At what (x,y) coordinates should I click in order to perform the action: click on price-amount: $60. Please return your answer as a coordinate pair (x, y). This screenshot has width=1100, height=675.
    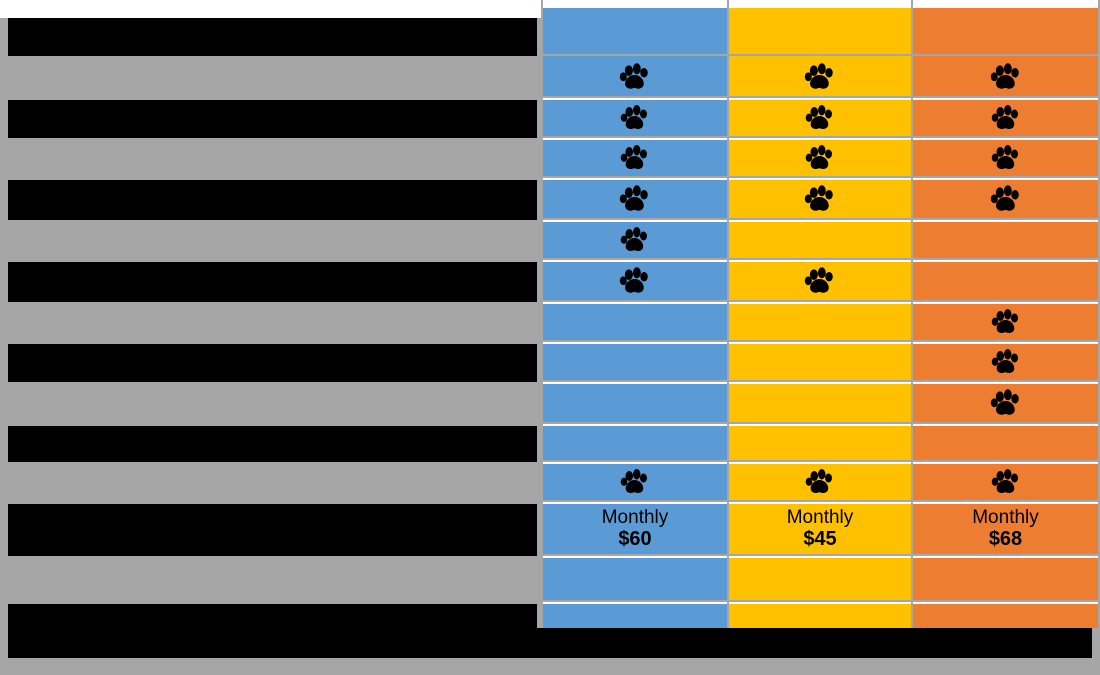
    Looking at the image, I should click on (635, 538).